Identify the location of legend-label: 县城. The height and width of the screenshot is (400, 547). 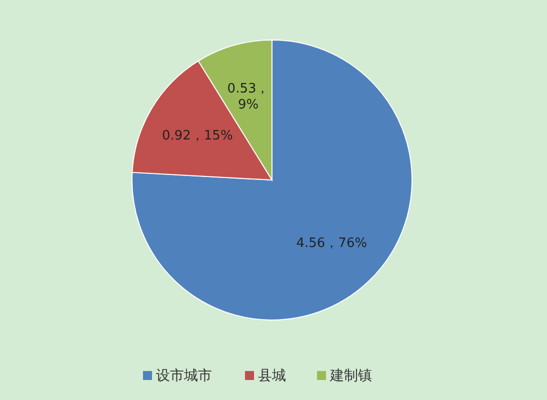
(272, 376).